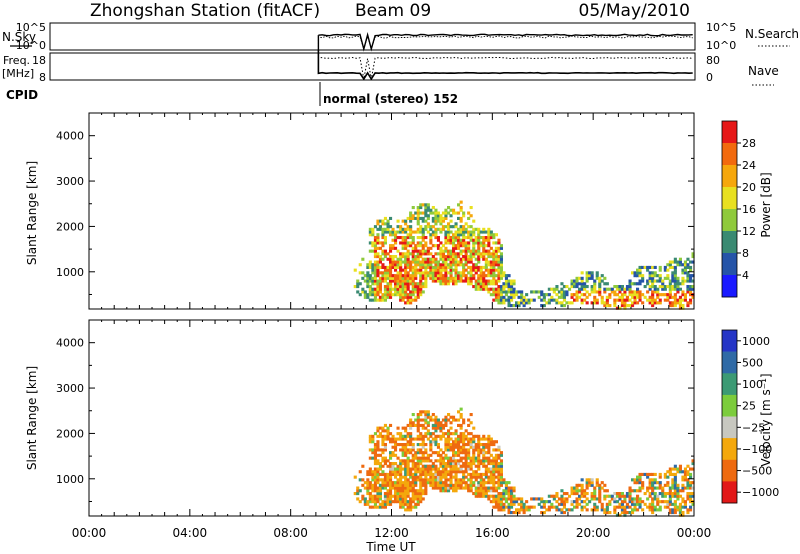 This screenshot has height=554, width=800. Describe the element at coordinates (772, 34) in the screenshot. I see `nsearch-label: N.Search` at that location.